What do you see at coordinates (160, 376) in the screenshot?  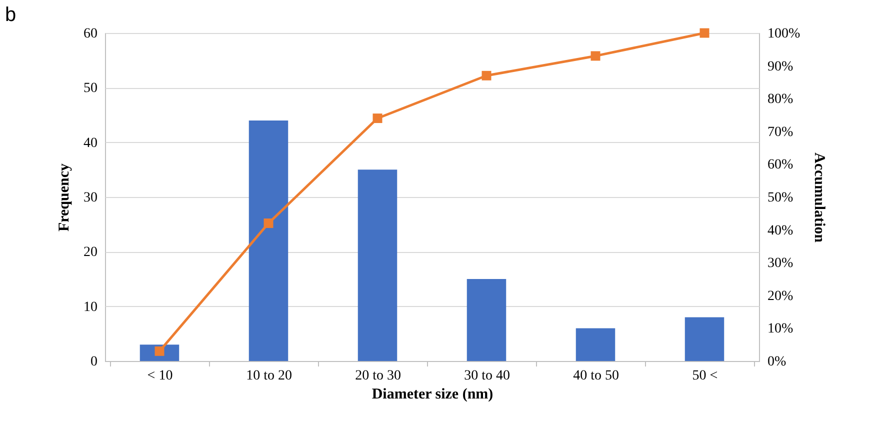 I see `x-tick-label: < 10` at bounding box center [160, 376].